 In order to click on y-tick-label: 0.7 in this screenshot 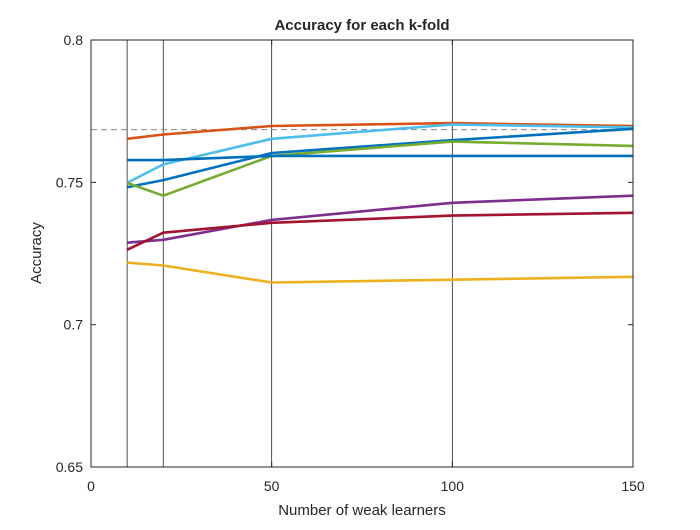, I will do `click(74, 325)`.